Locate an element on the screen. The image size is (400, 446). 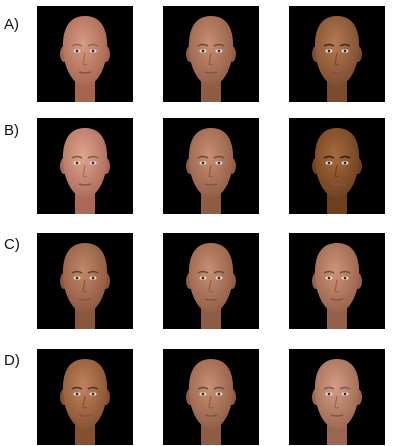
row-label: D) is located at coordinates (12, 360).